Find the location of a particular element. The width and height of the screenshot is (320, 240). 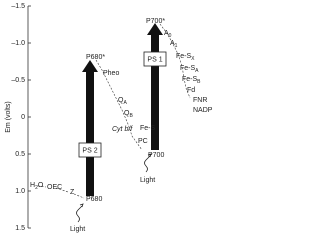

node-label: Pheo is located at coordinates (111, 73).